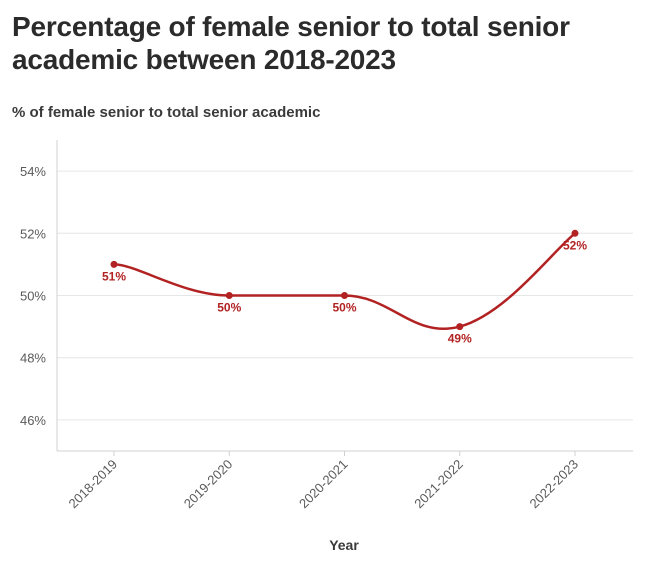 The height and width of the screenshot is (575, 655). I want to click on data-labels: 51% 50% 50% 49% 52%, so click(344, 291).